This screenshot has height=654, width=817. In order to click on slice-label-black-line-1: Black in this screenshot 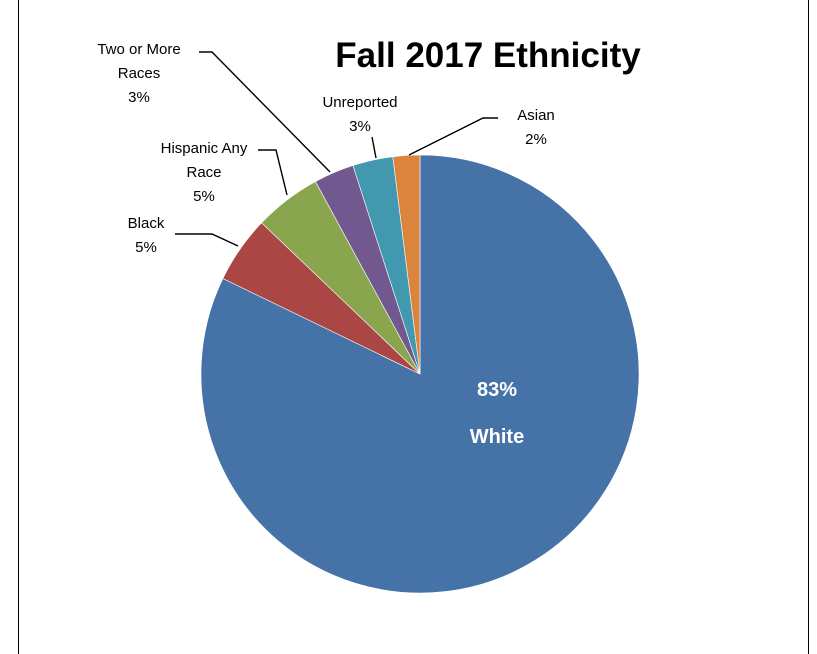, I will do `click(146, 223)`.